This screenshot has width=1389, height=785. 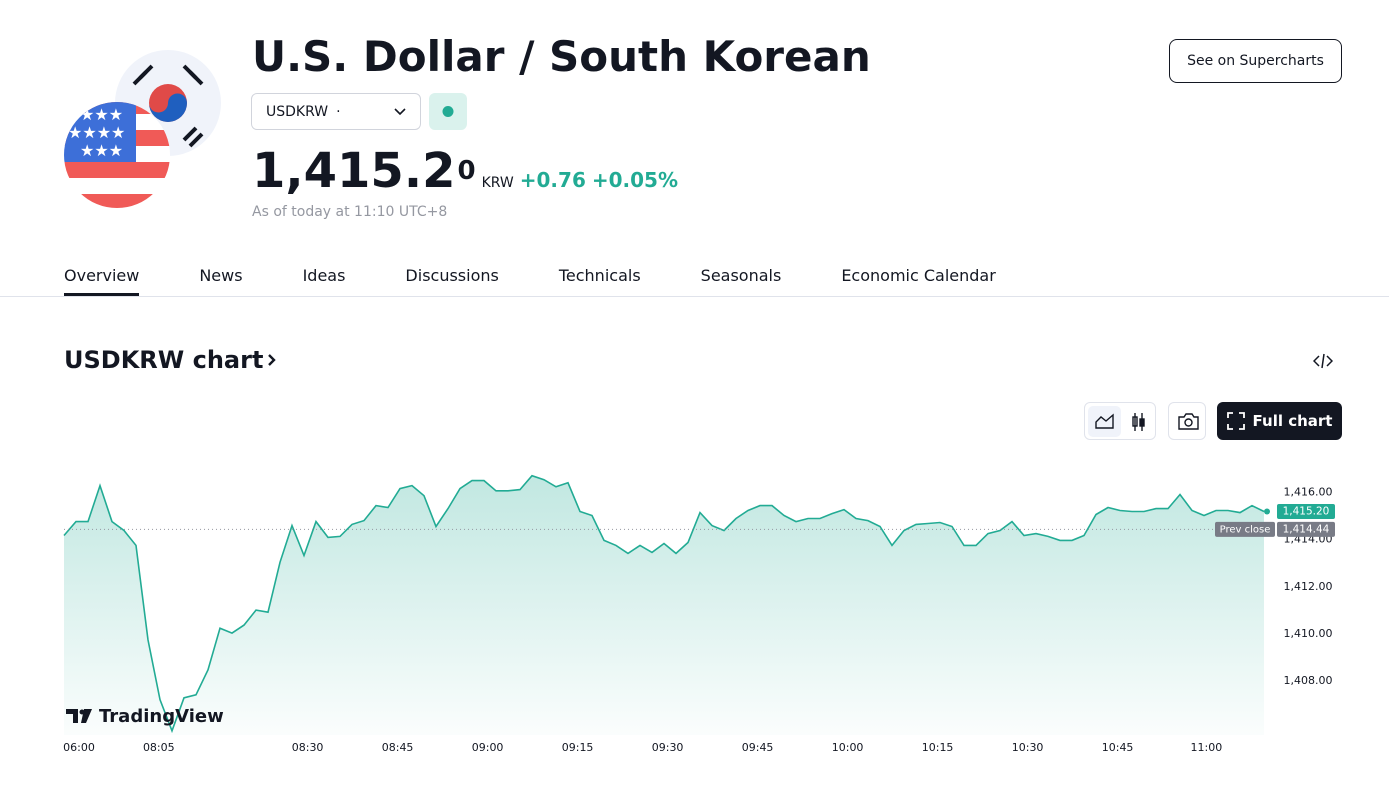 What do you see at coordinates (741, 275) in the screenshot?
I see `tab: Seasonals` at bounding box center [741, 275].